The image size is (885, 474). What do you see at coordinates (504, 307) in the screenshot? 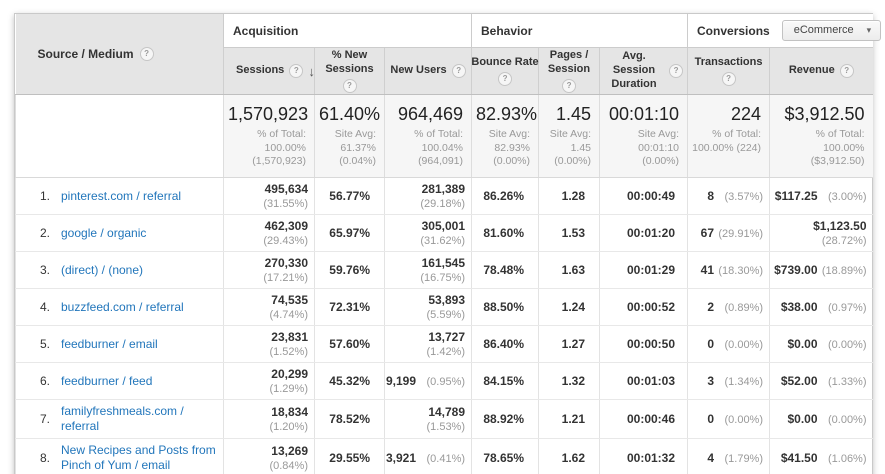
I see `bounce-rate-value: 88.50%` at bounding box center [504, 307].